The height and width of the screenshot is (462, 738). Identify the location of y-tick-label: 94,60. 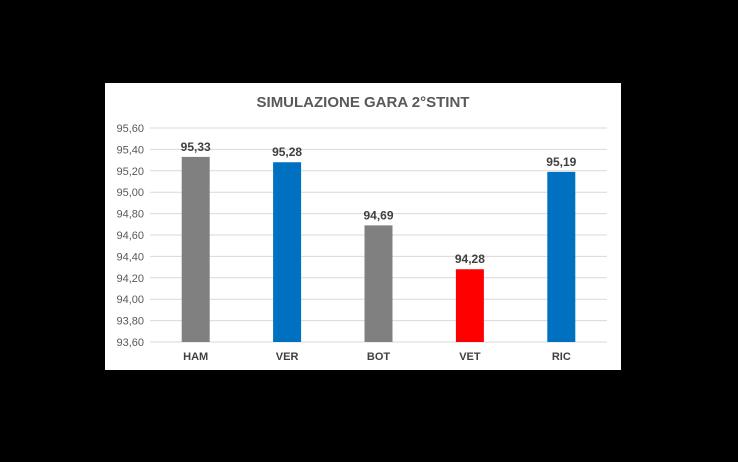
(130, 236).